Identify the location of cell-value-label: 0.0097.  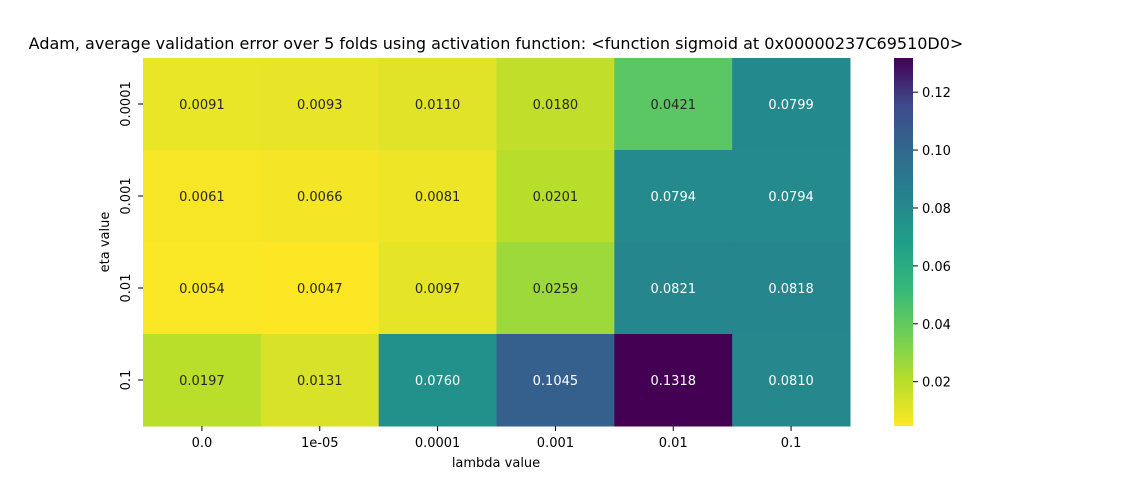
(438, 289).